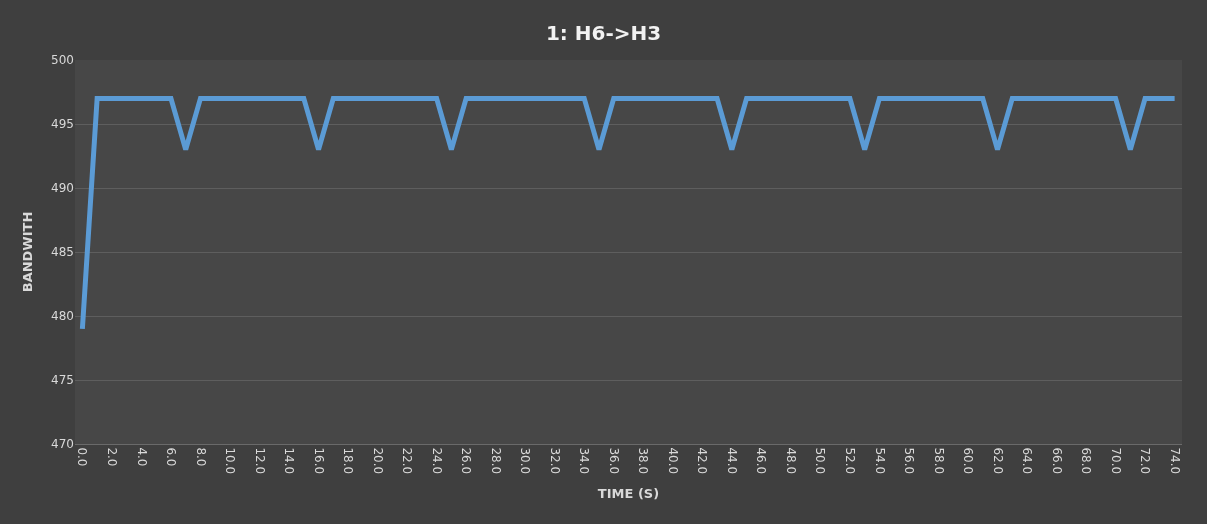 Image resolution: width=1207 pixels, height=524 pixels. I want to click on x-tick-label: 70.0, so click(1115, 461).